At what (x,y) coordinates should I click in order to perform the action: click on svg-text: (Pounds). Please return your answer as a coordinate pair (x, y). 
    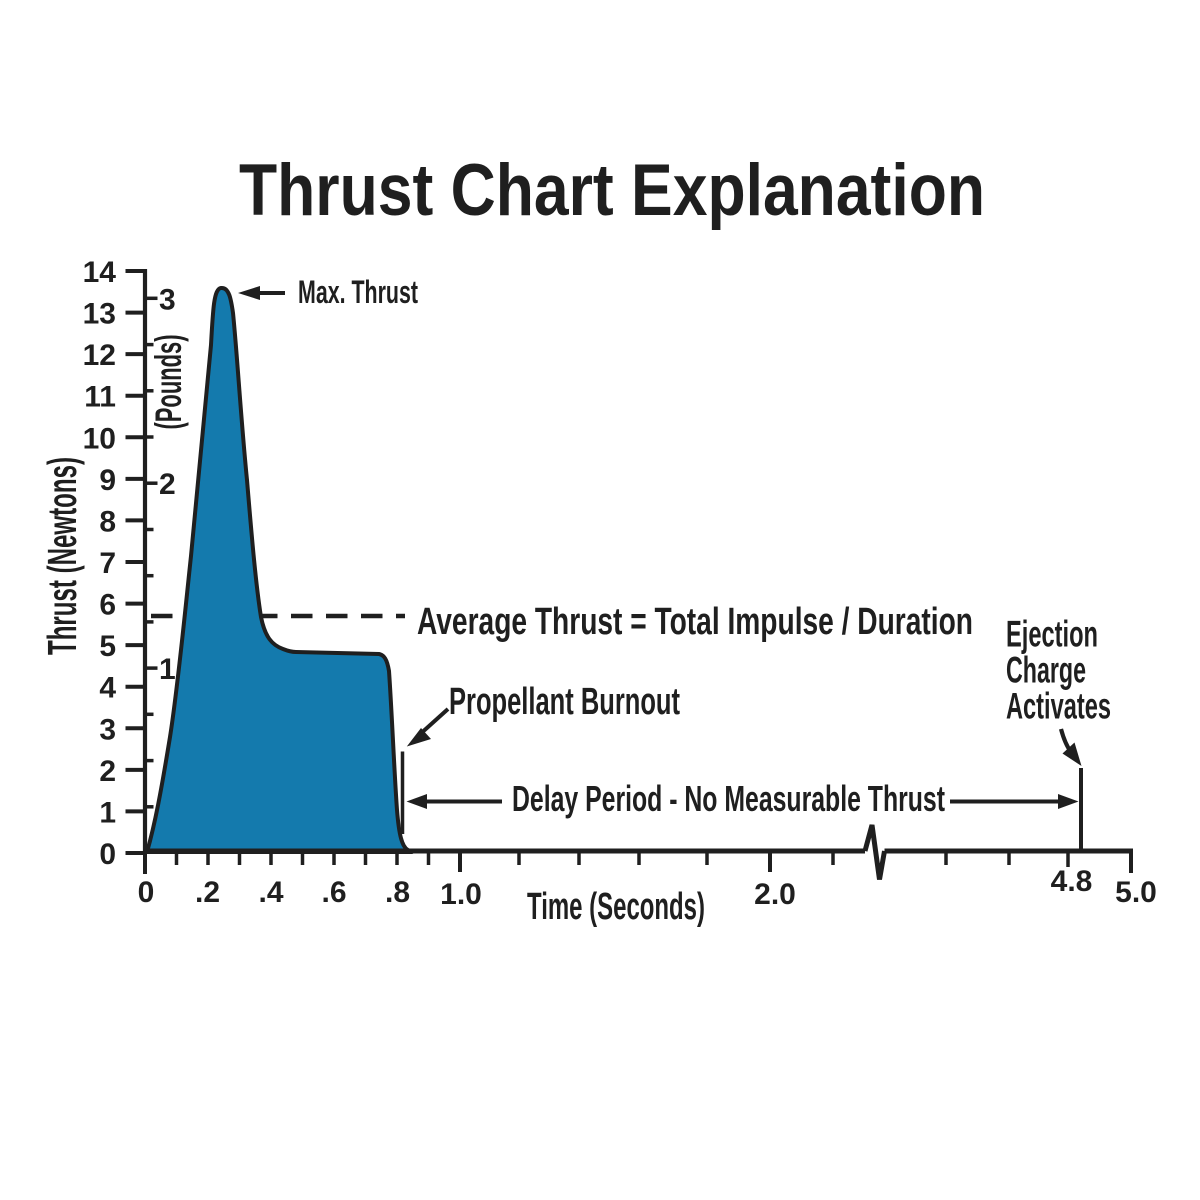
    Looking at the image, I should click on (168, 382).